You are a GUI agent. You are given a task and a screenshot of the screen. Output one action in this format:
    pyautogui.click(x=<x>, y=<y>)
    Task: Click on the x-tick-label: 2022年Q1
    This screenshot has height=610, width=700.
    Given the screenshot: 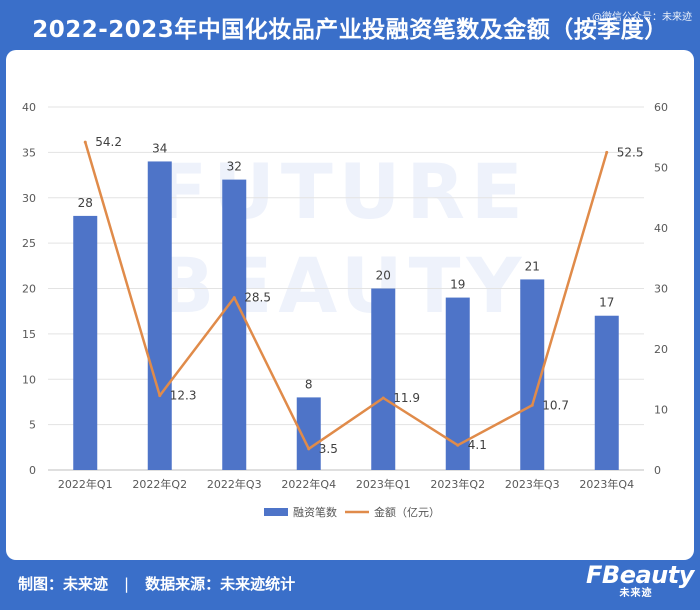 What is the action you would take?
    pyautogui.click(x=85, y=484)
    